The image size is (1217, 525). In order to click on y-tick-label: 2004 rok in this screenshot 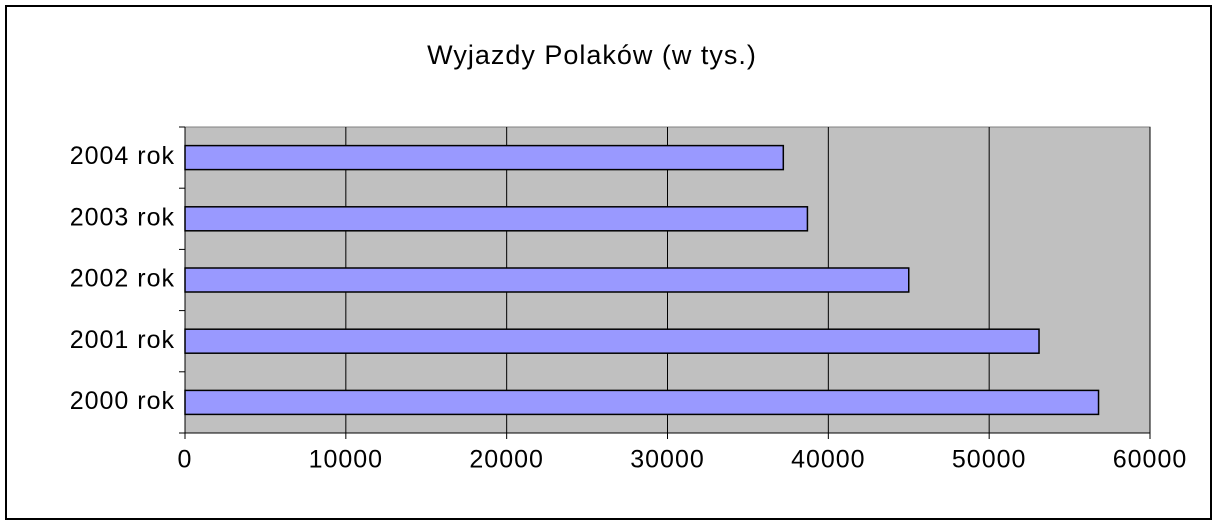, I will do `click(122, 156)`.